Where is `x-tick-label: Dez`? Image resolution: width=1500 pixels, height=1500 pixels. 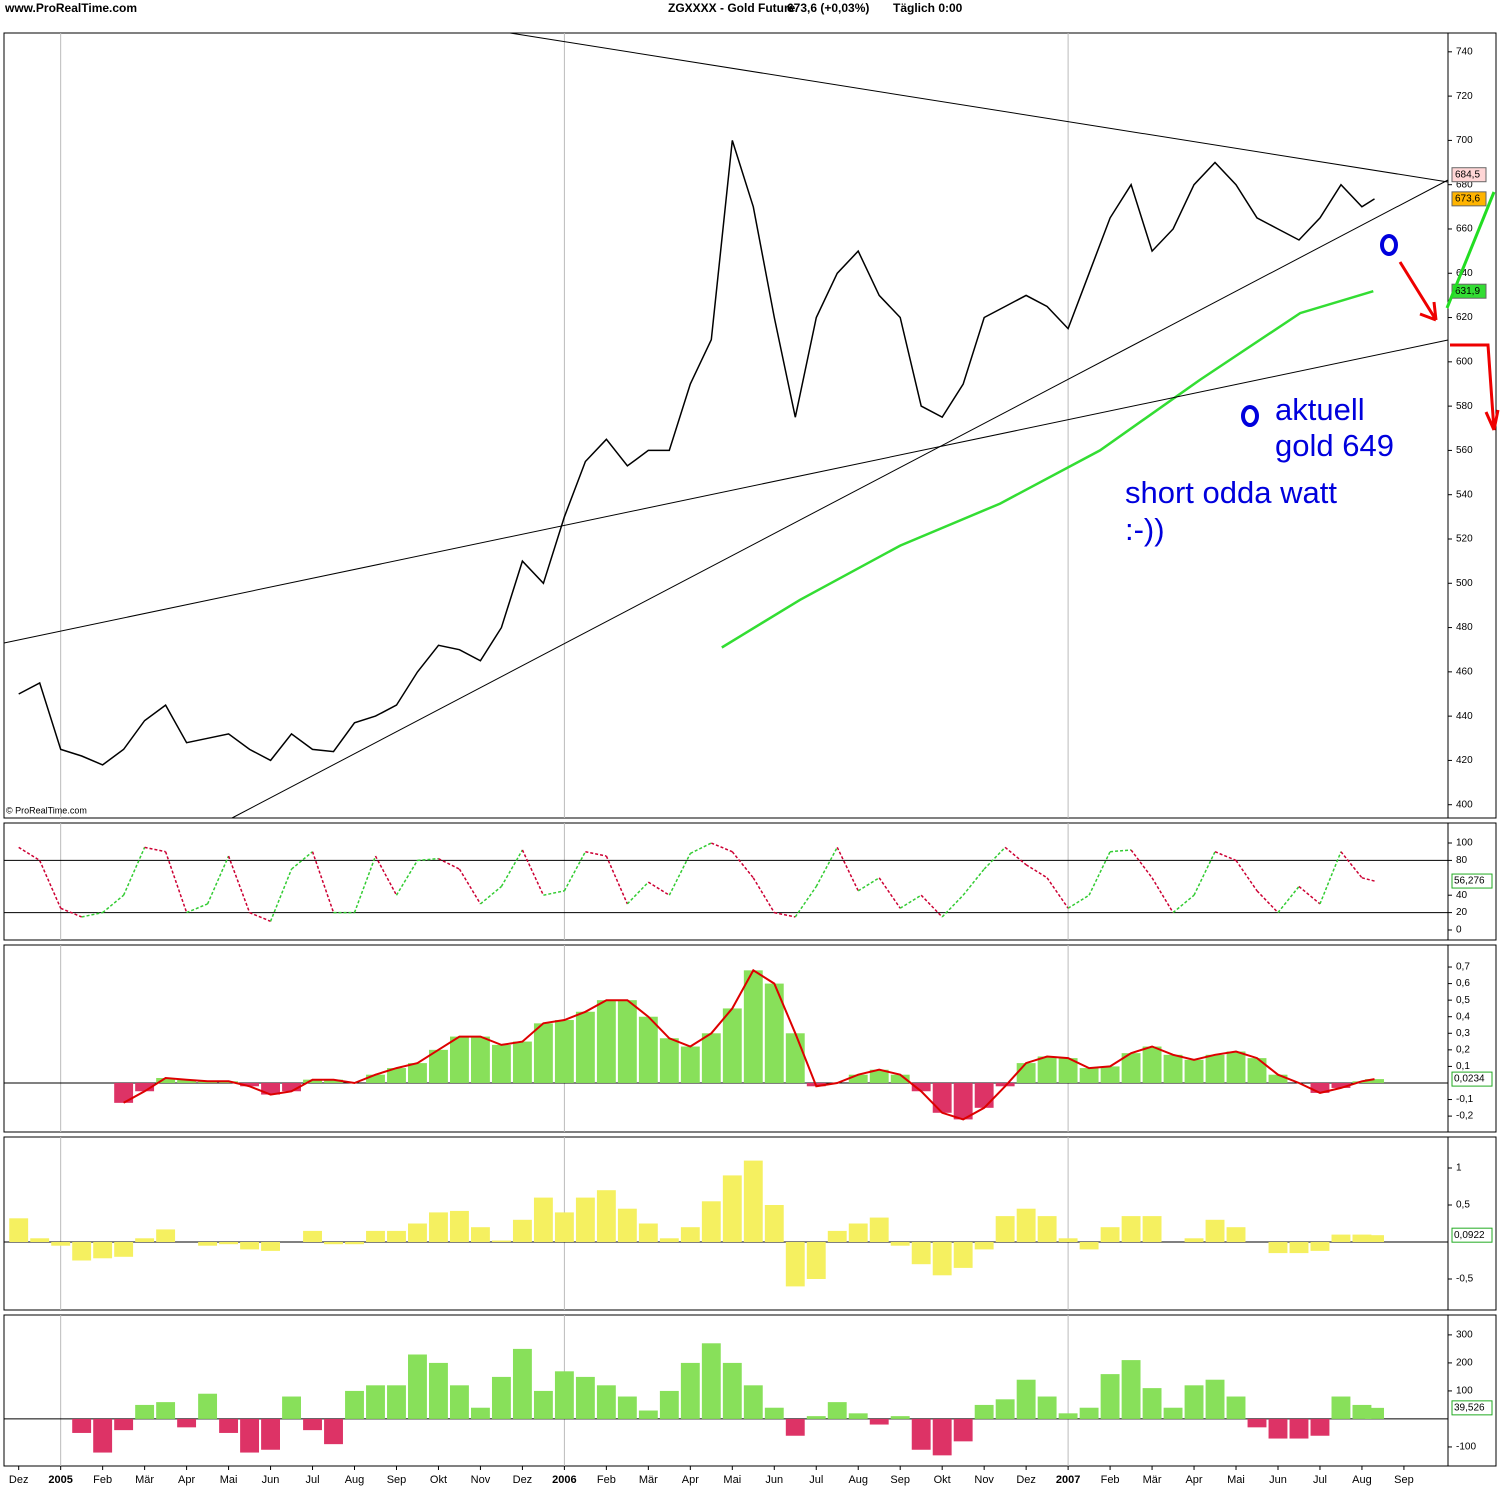 x-tick-label: Dez is located at coordinates (19, 1480).